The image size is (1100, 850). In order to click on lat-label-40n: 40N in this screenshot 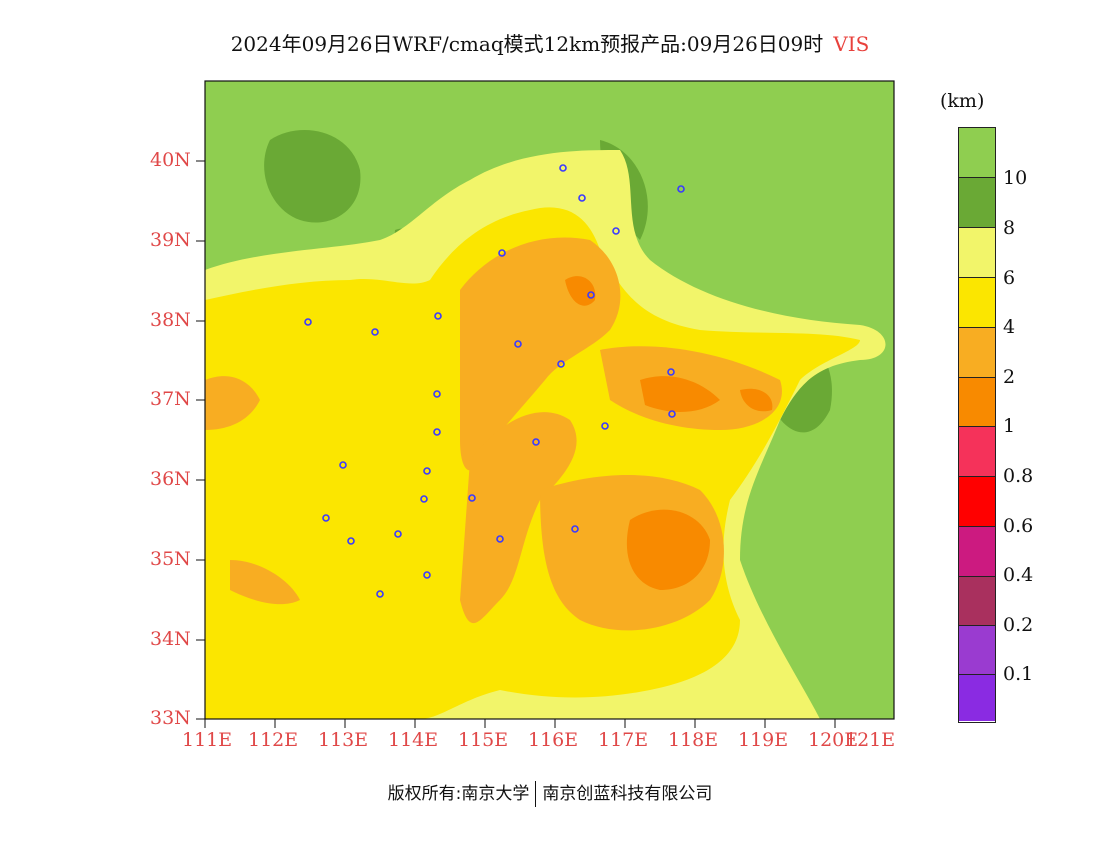, I will do `click(170, 160)`.